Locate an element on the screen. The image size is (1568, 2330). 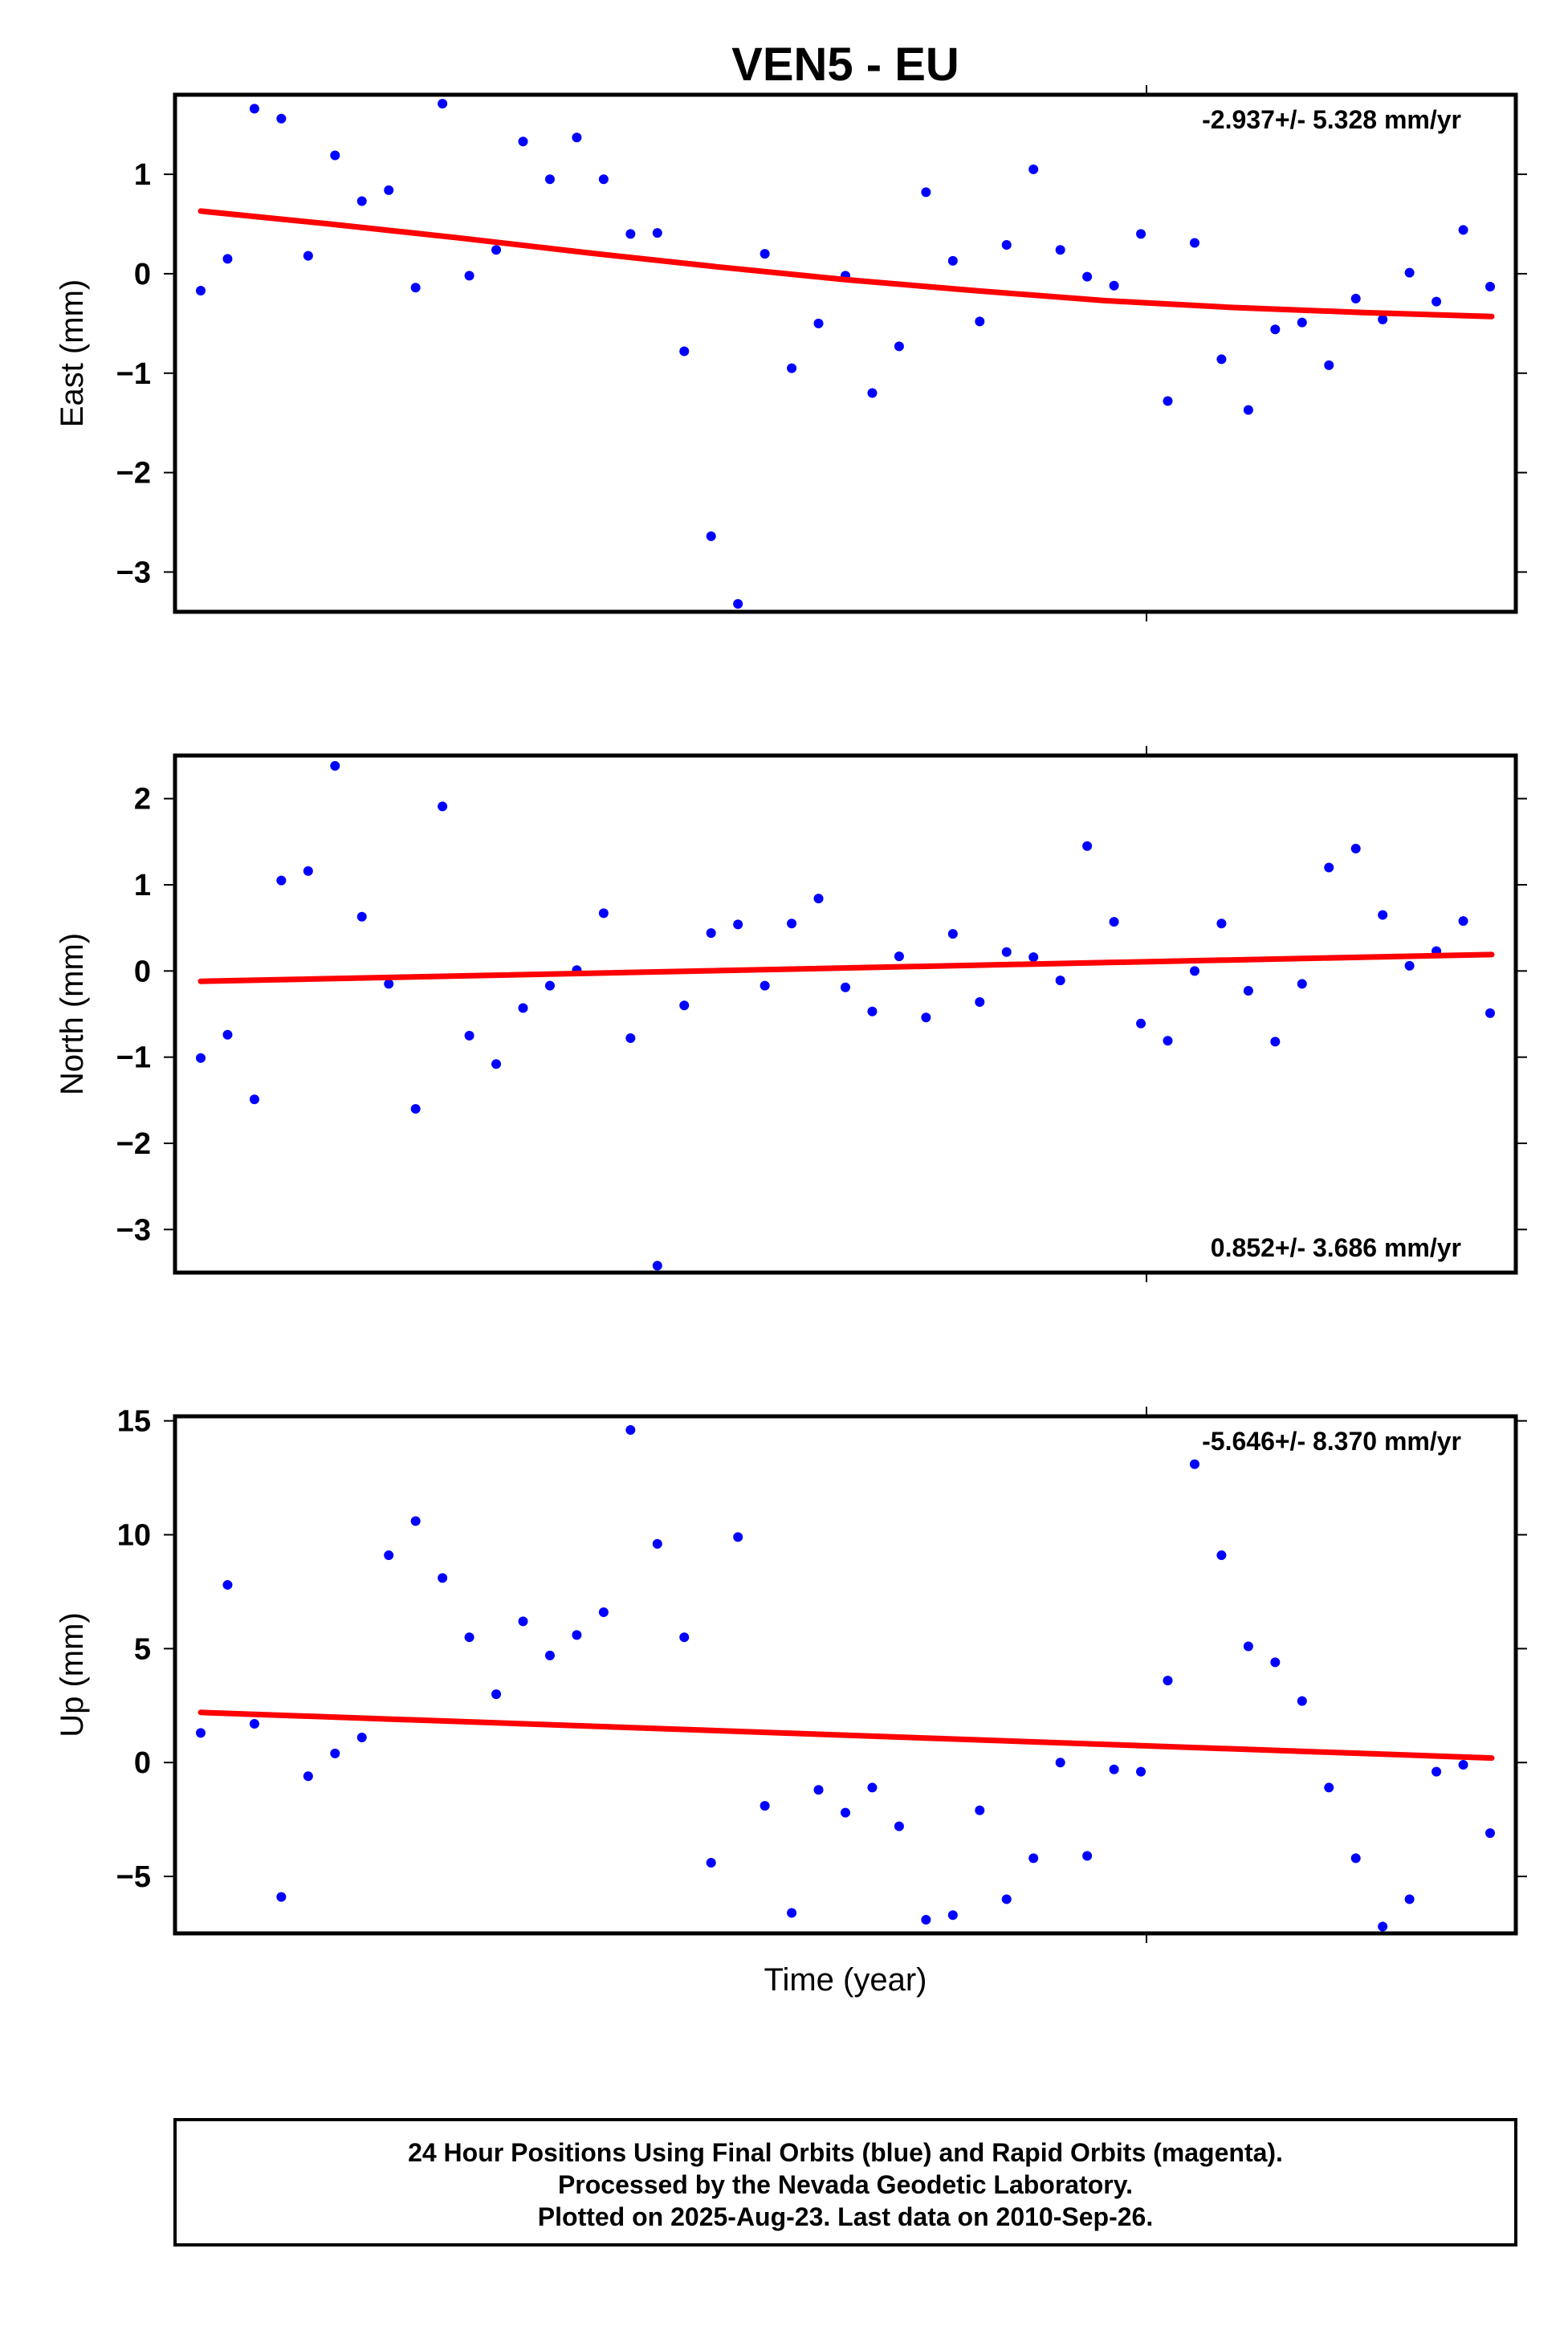
north-ytick-label: −1 is located at coordinates (133, 1058).